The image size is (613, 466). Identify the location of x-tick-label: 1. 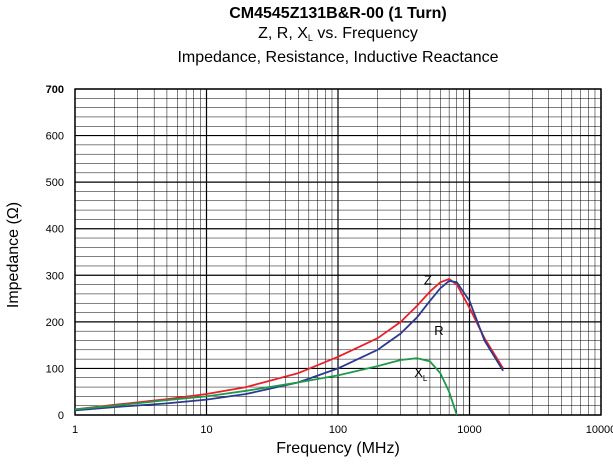
(75, 430).